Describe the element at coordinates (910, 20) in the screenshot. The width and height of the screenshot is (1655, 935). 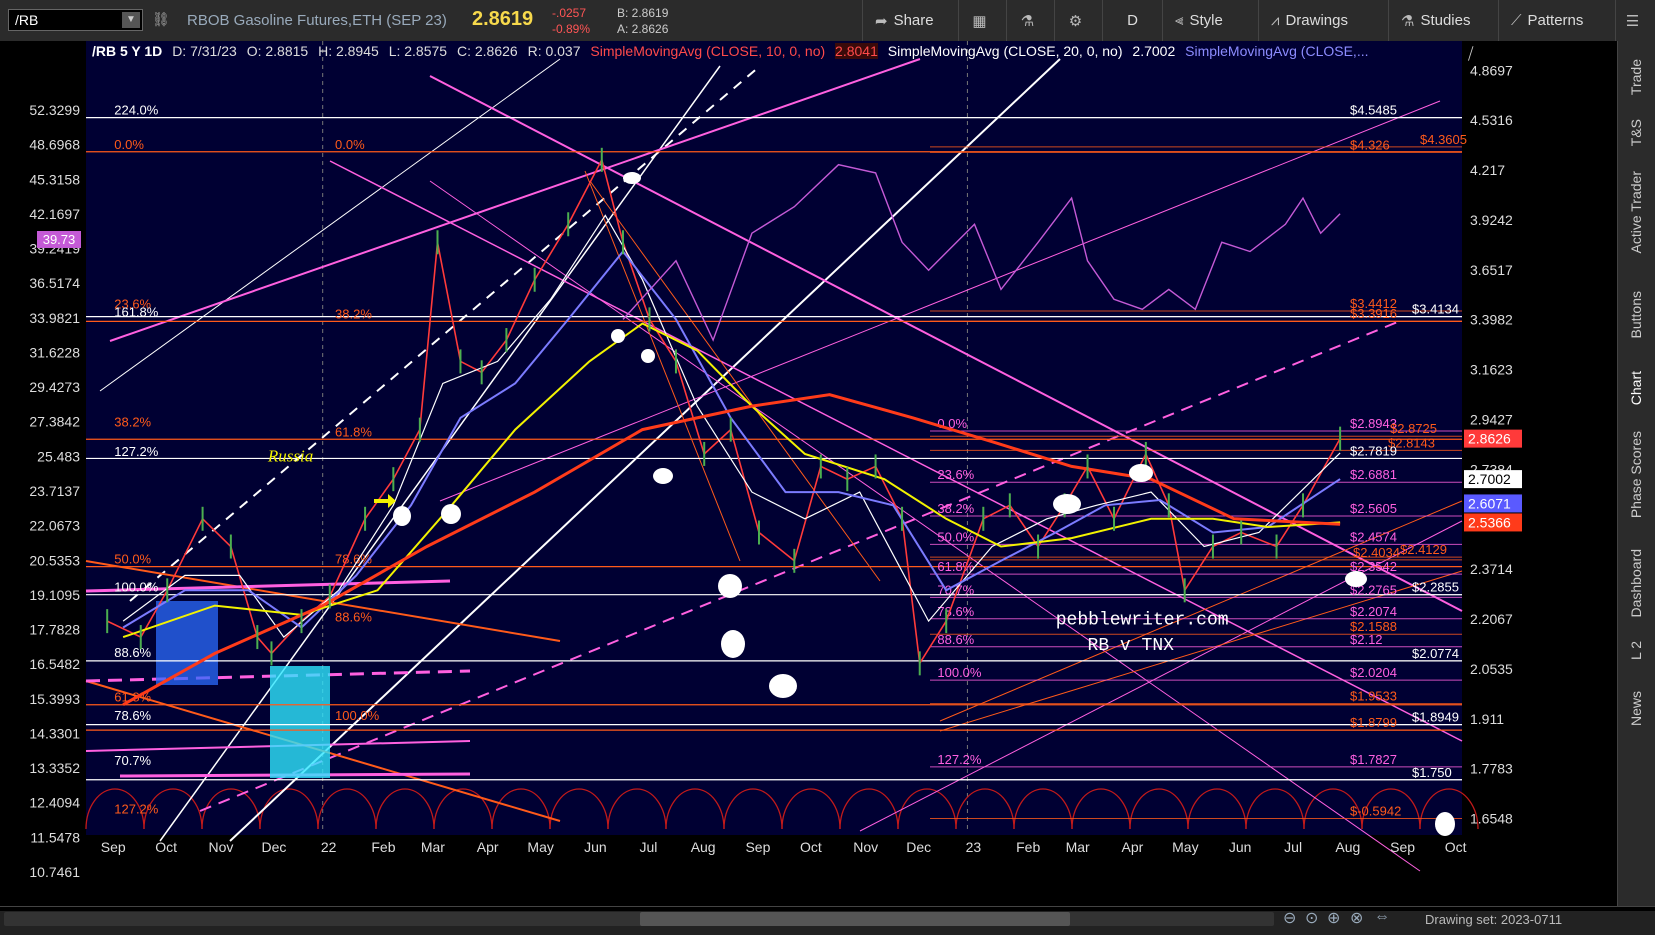
I see `share-button: ➦ Share` at that location.